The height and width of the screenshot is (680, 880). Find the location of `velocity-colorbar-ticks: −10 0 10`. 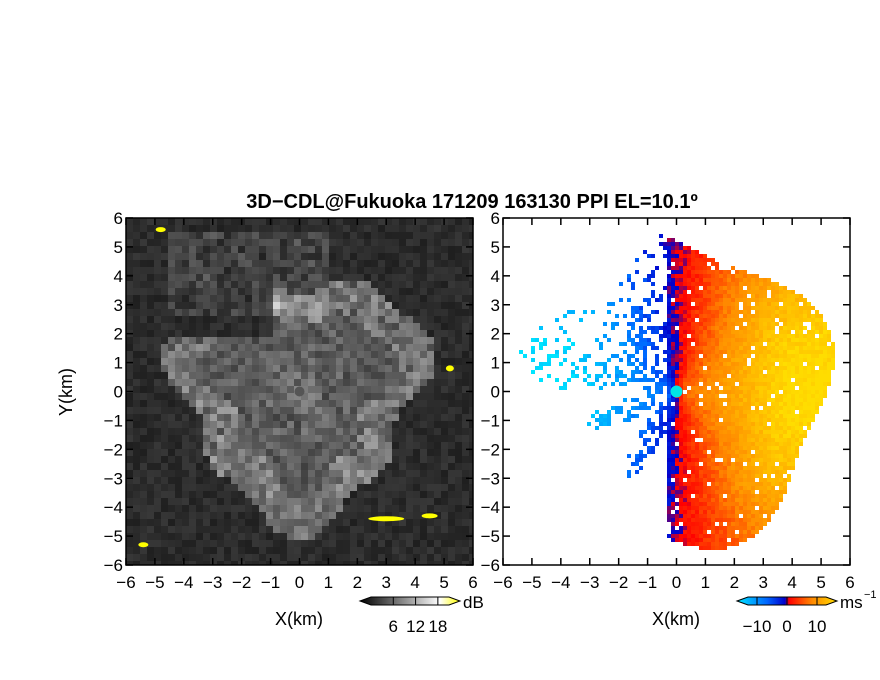

velocity-colorbar-ticks: −10 0 10 is located at coordinates (785, 616).